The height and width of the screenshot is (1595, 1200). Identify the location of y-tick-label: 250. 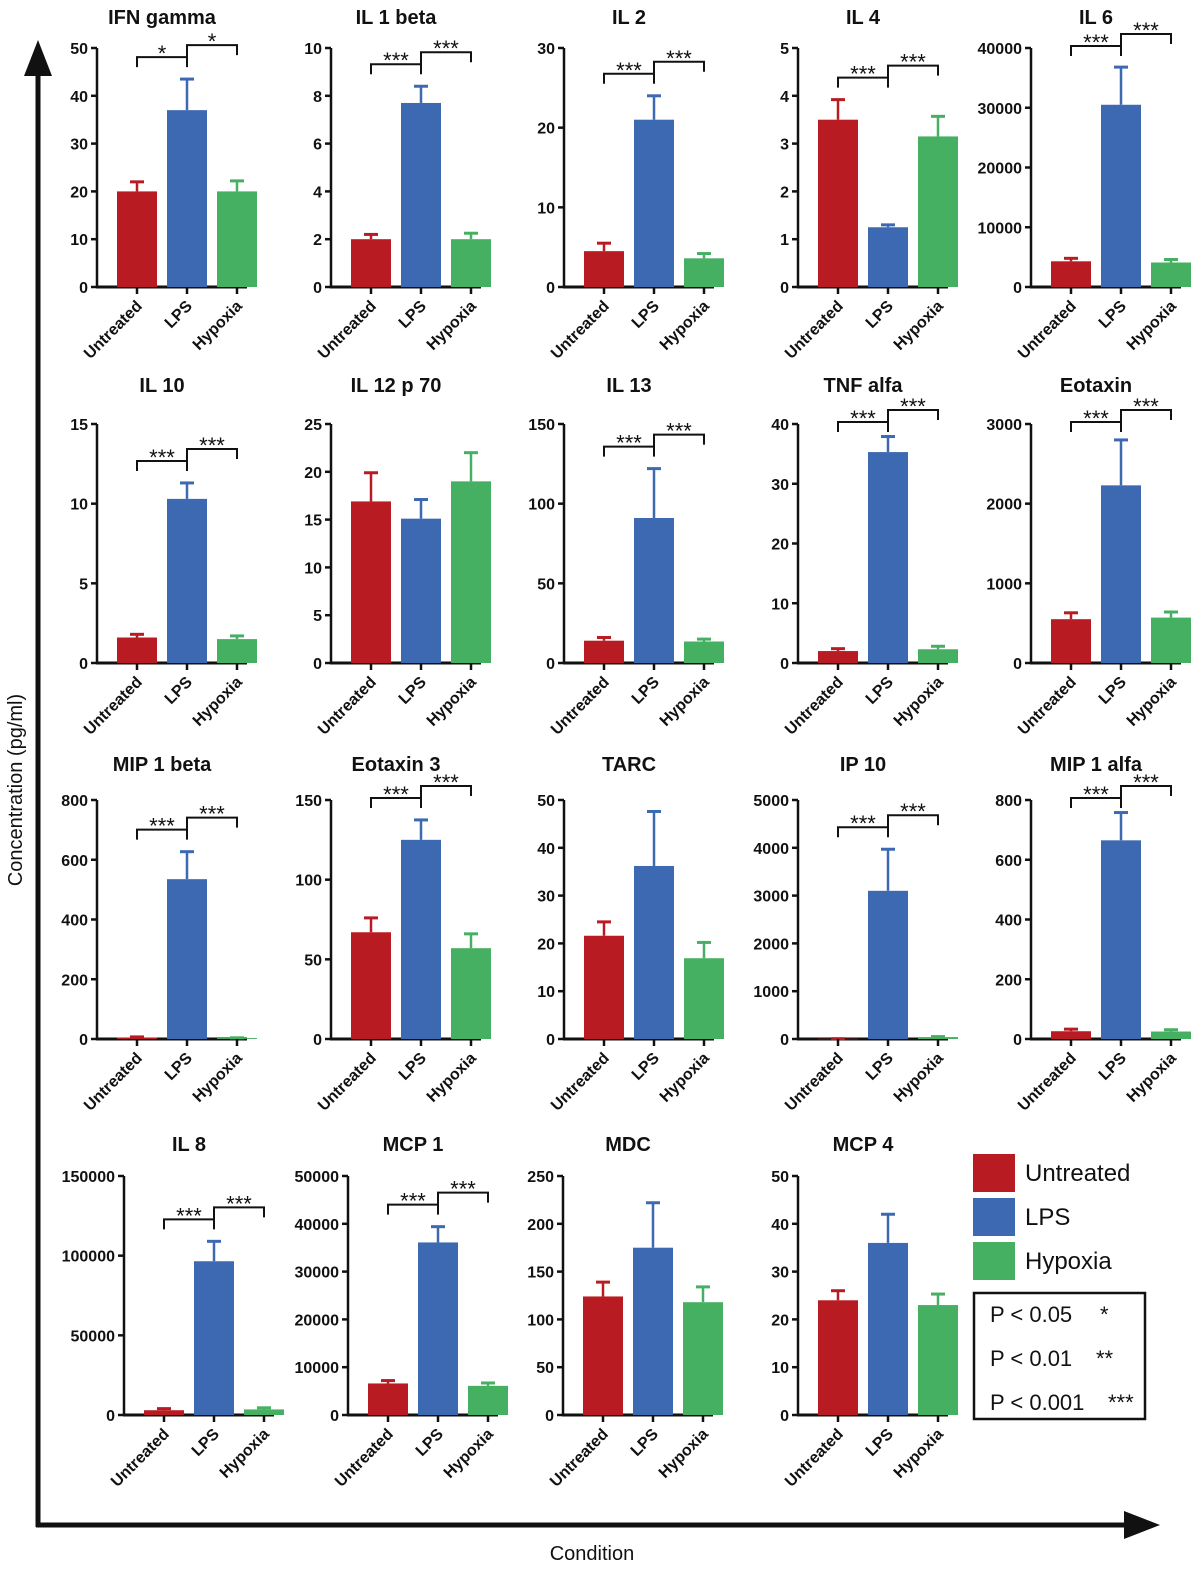
(540, 1177).